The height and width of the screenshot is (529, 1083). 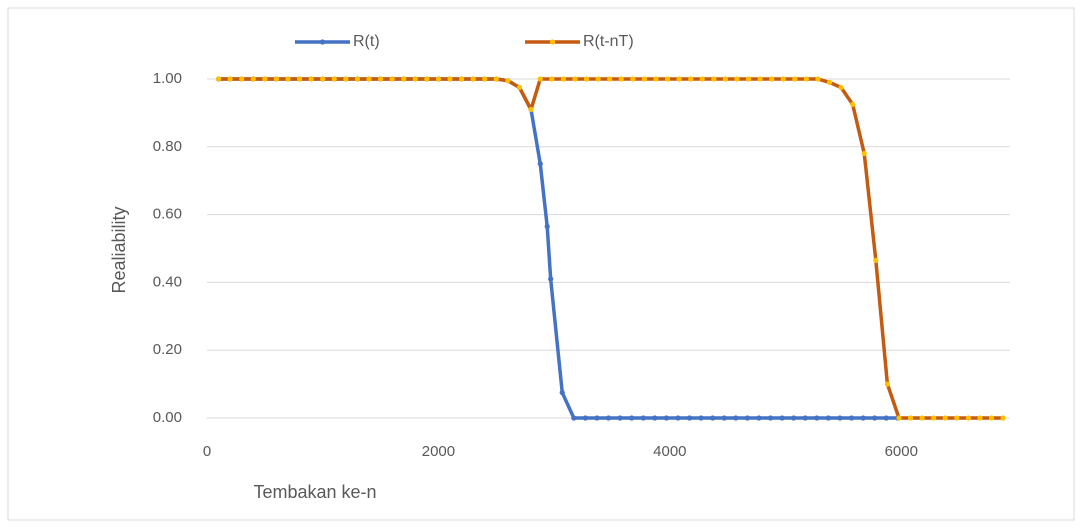 What do you see at coordinates (207, 451) in the screenshot?
I see `x-tick-label: 0` at bounding box center [207, 451].